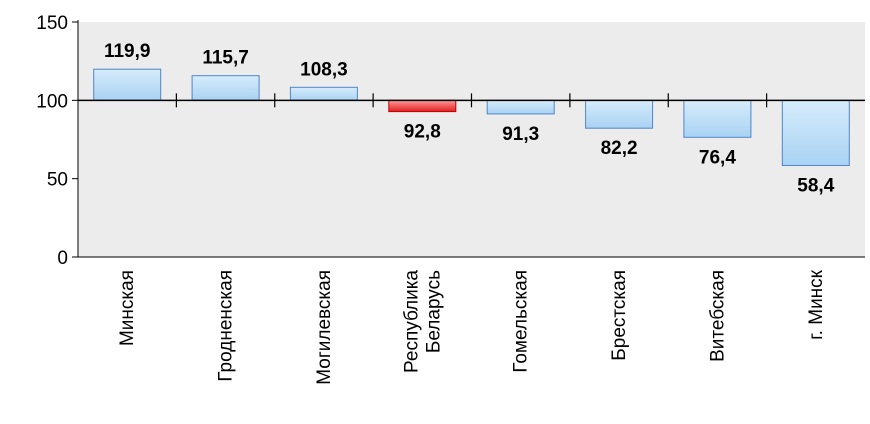 This screenshot has height=424, width=870. Describe the element at coordinates (422, 132) in the screenshot. I see `data-label: 92,8` at that location.